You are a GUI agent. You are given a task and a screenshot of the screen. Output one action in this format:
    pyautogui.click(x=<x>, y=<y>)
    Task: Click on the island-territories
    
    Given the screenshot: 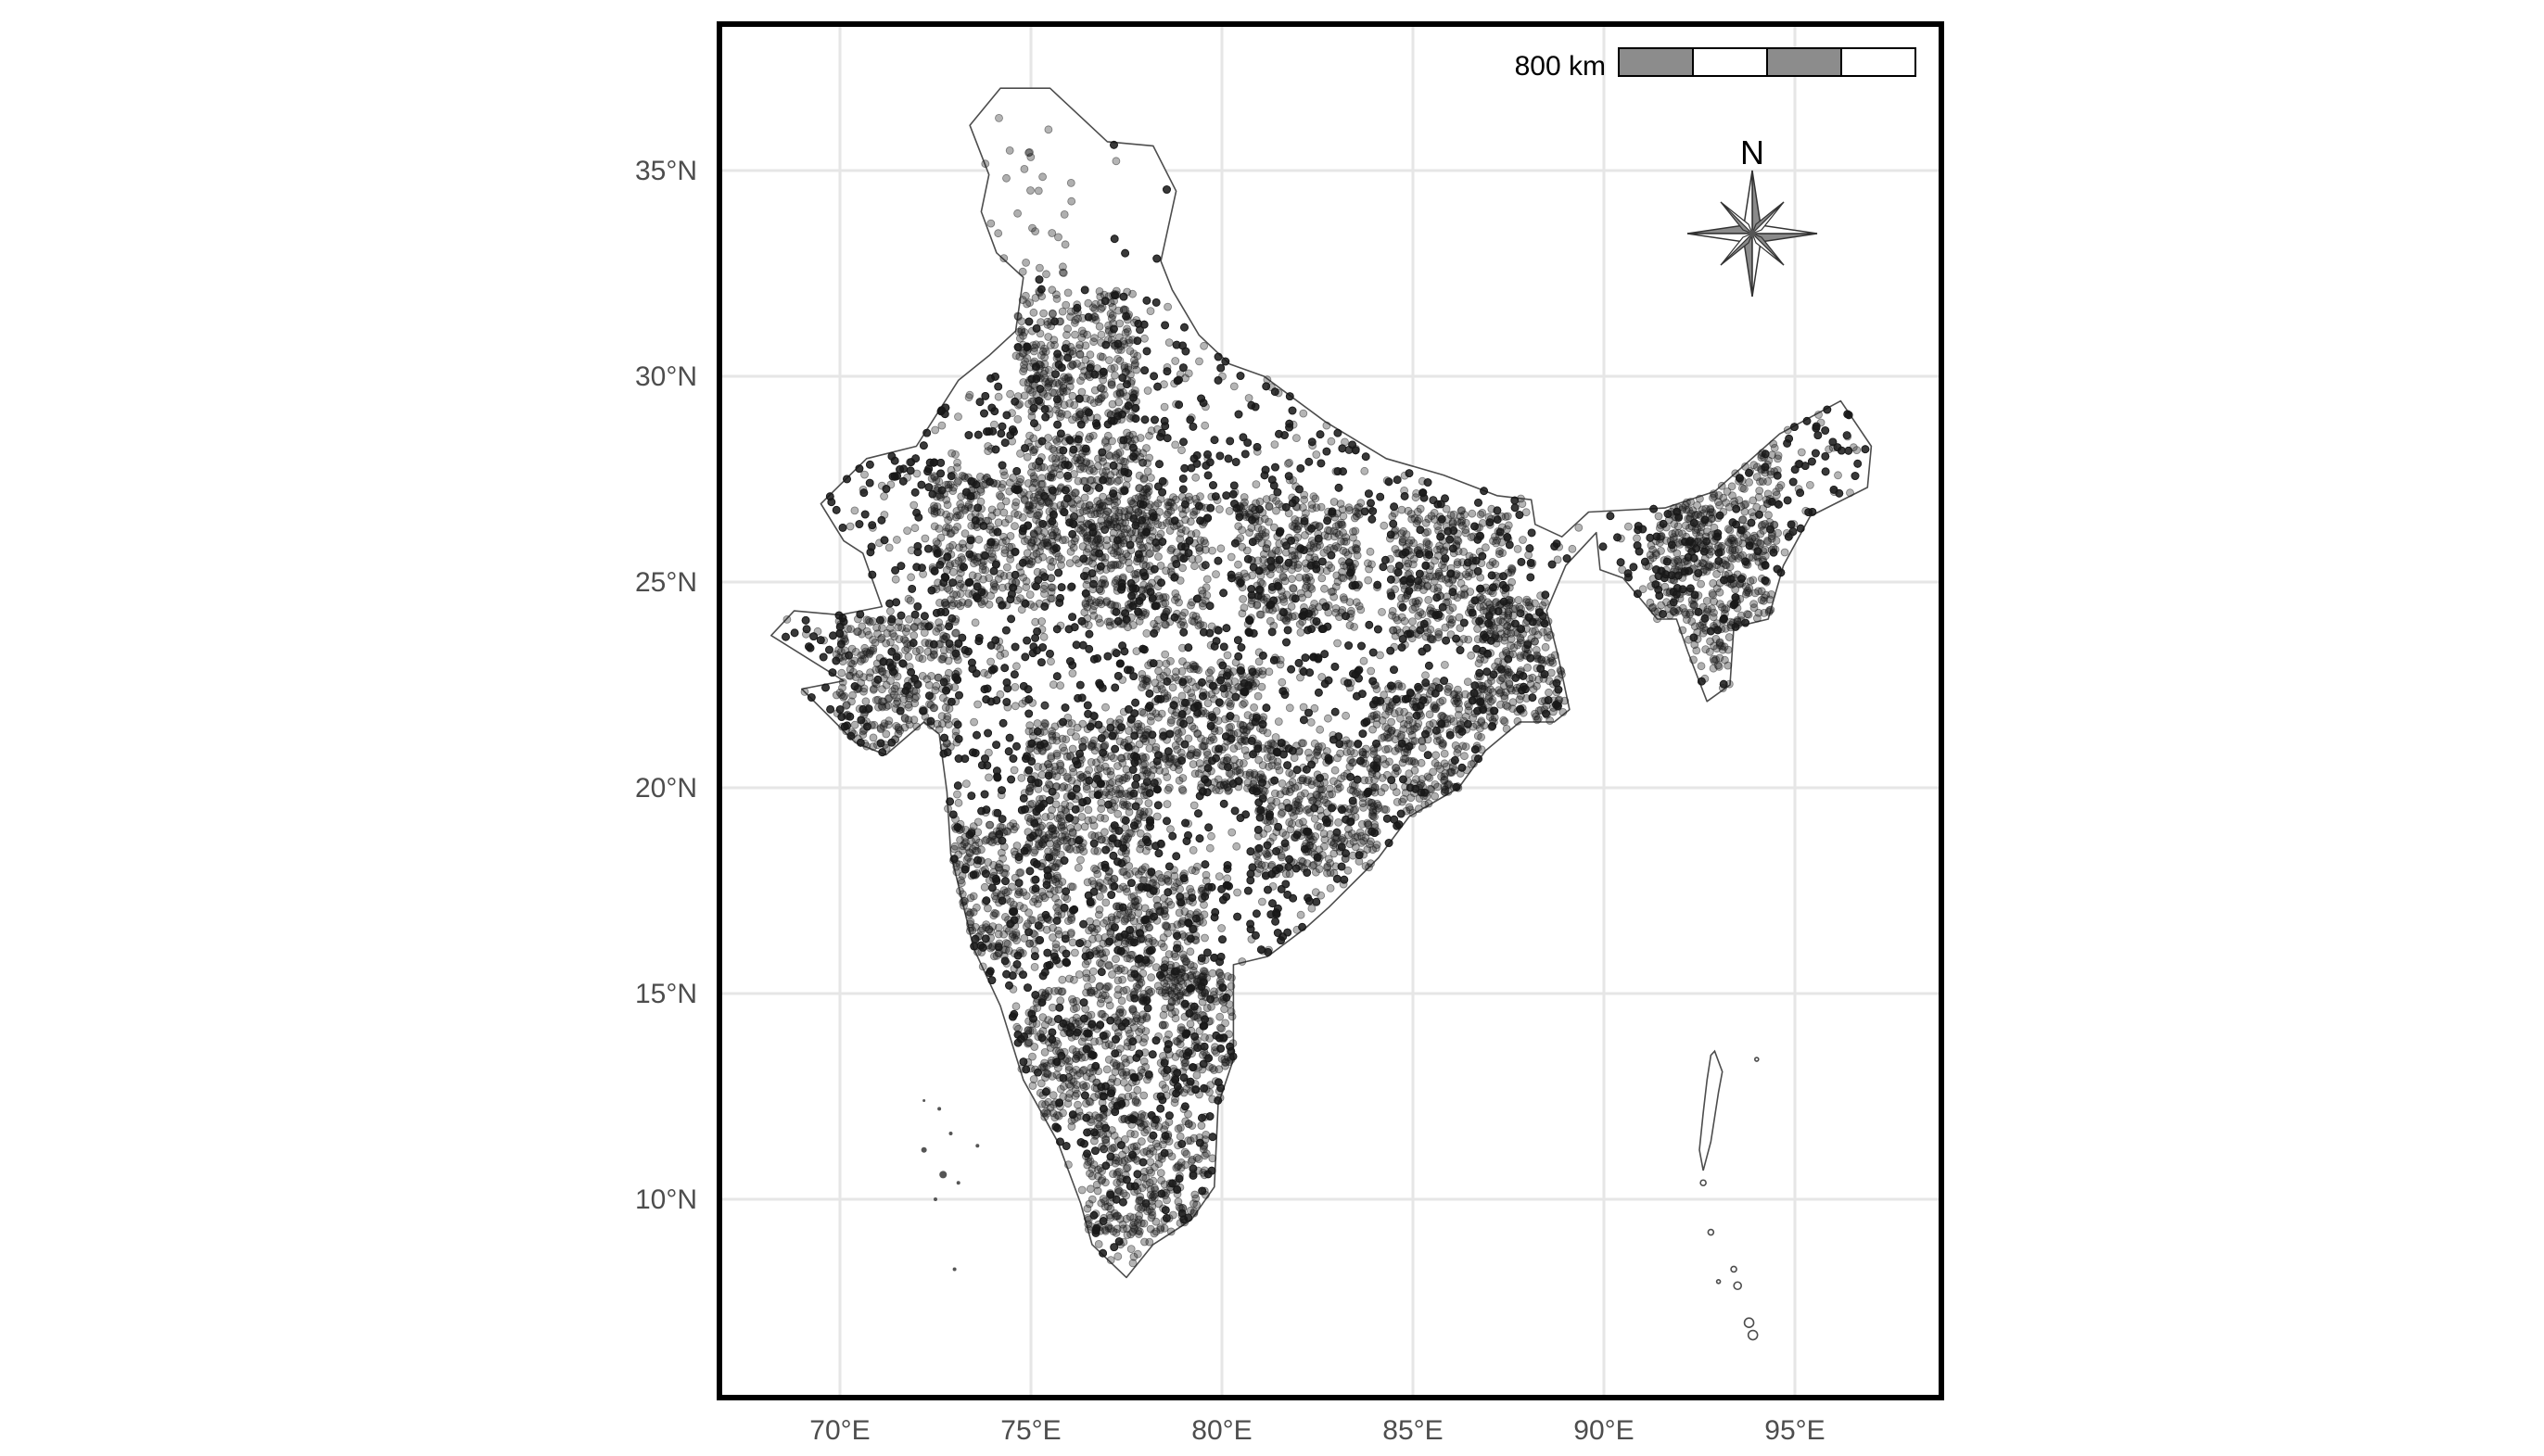 What is the action you would take?
    pyautogui.click(x=1340, y=1195)
    